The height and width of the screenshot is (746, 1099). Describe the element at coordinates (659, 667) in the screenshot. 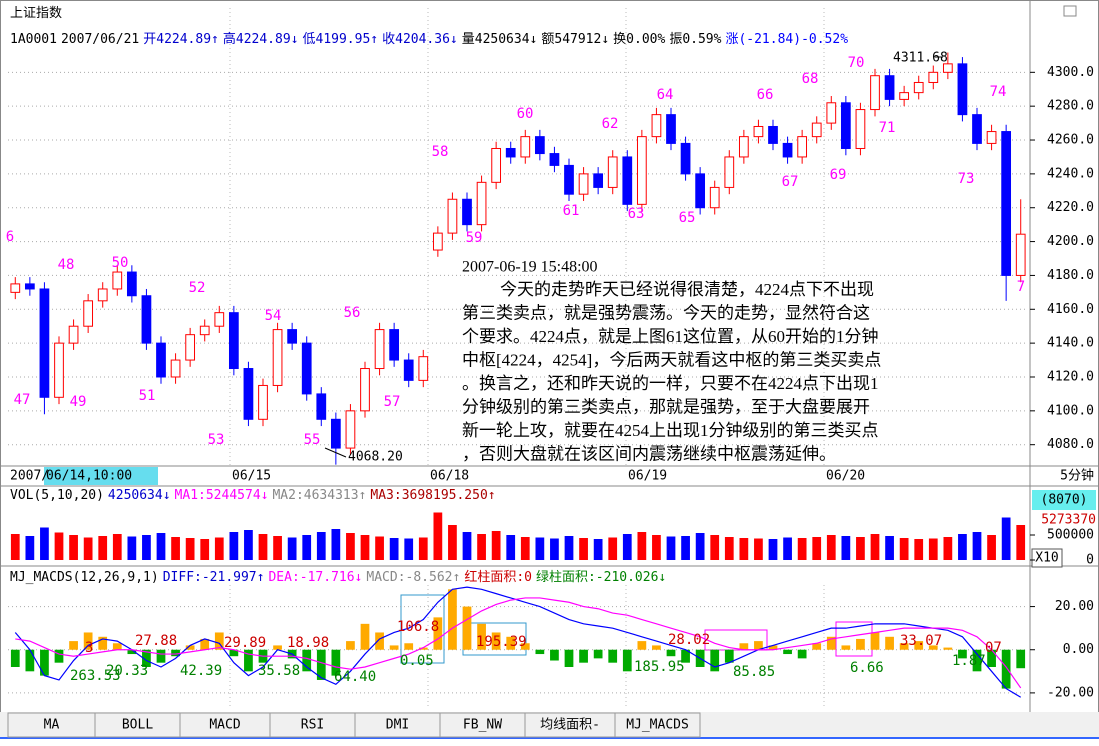

I see `area-label: 185.95` at that location.